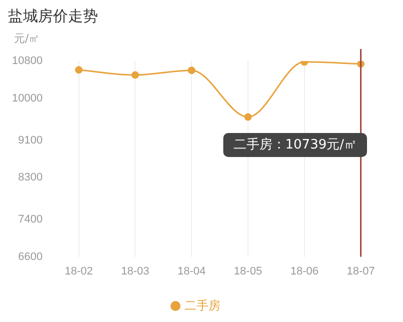 The width and height of the screenshot is (403, 322). I want to click on legend-label: 二手房, so click(202, 305).